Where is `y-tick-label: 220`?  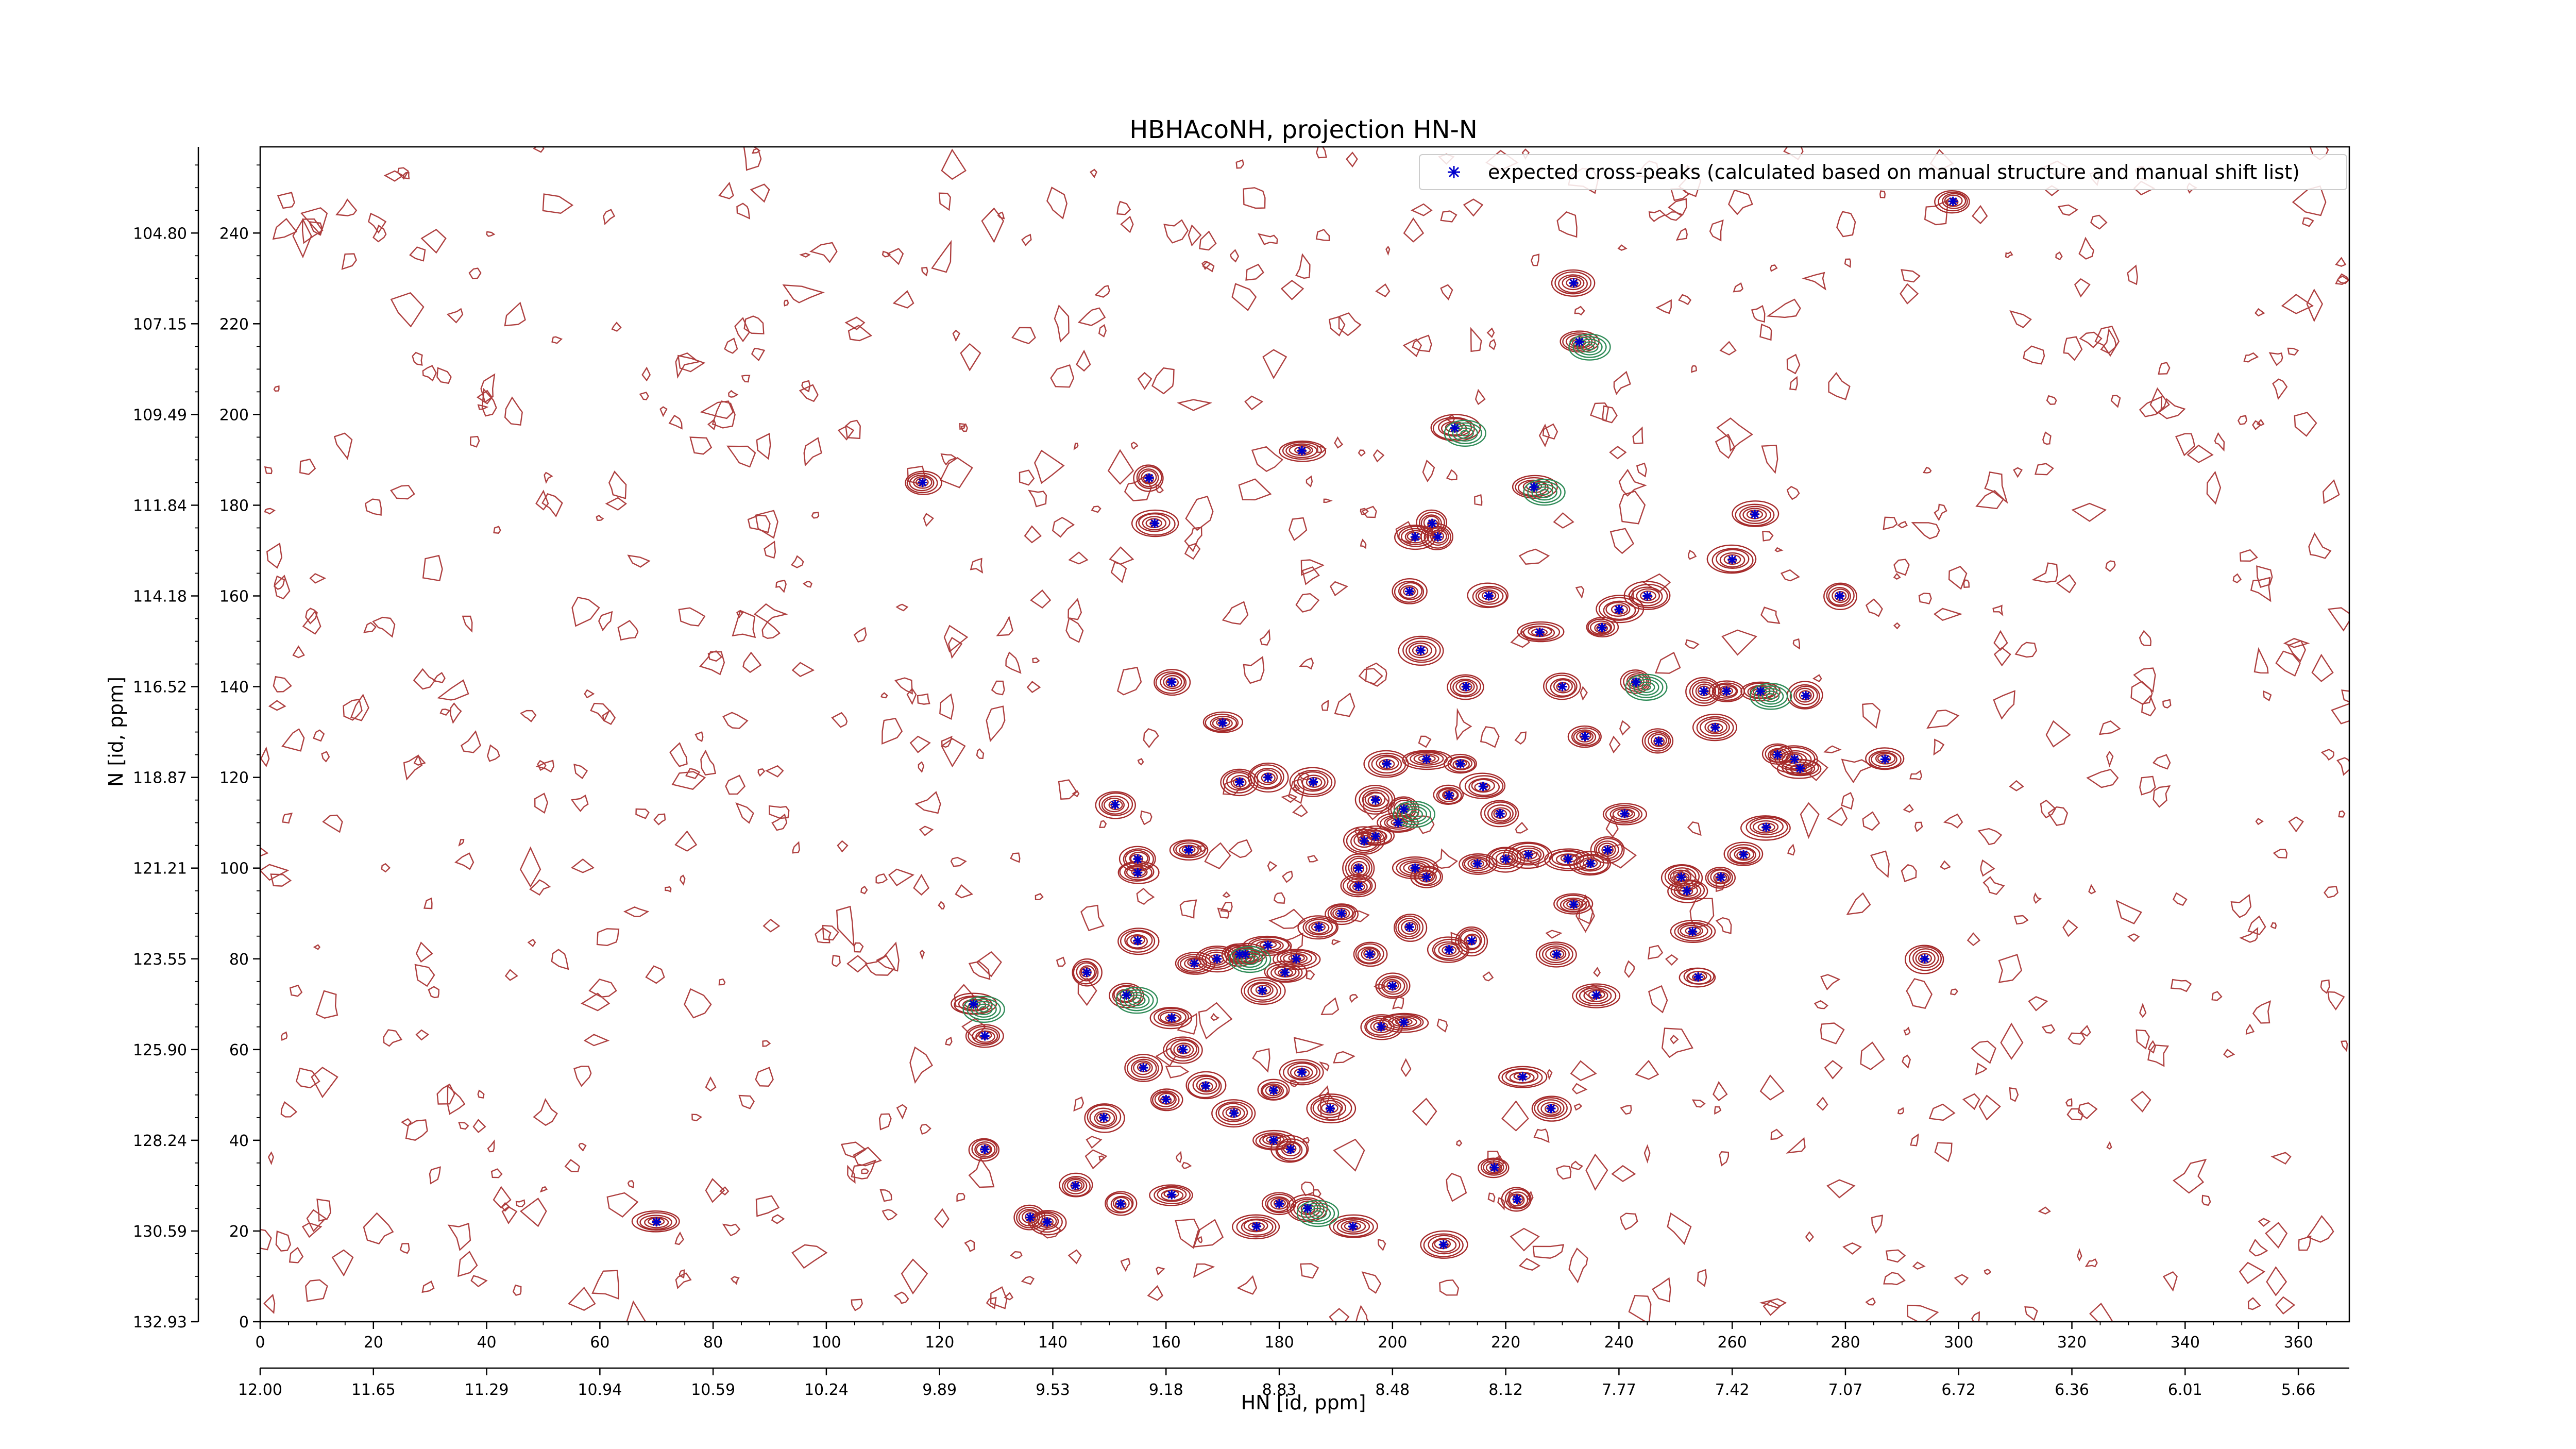
y-tick-label: 220 is located at coordinates (234, 324).